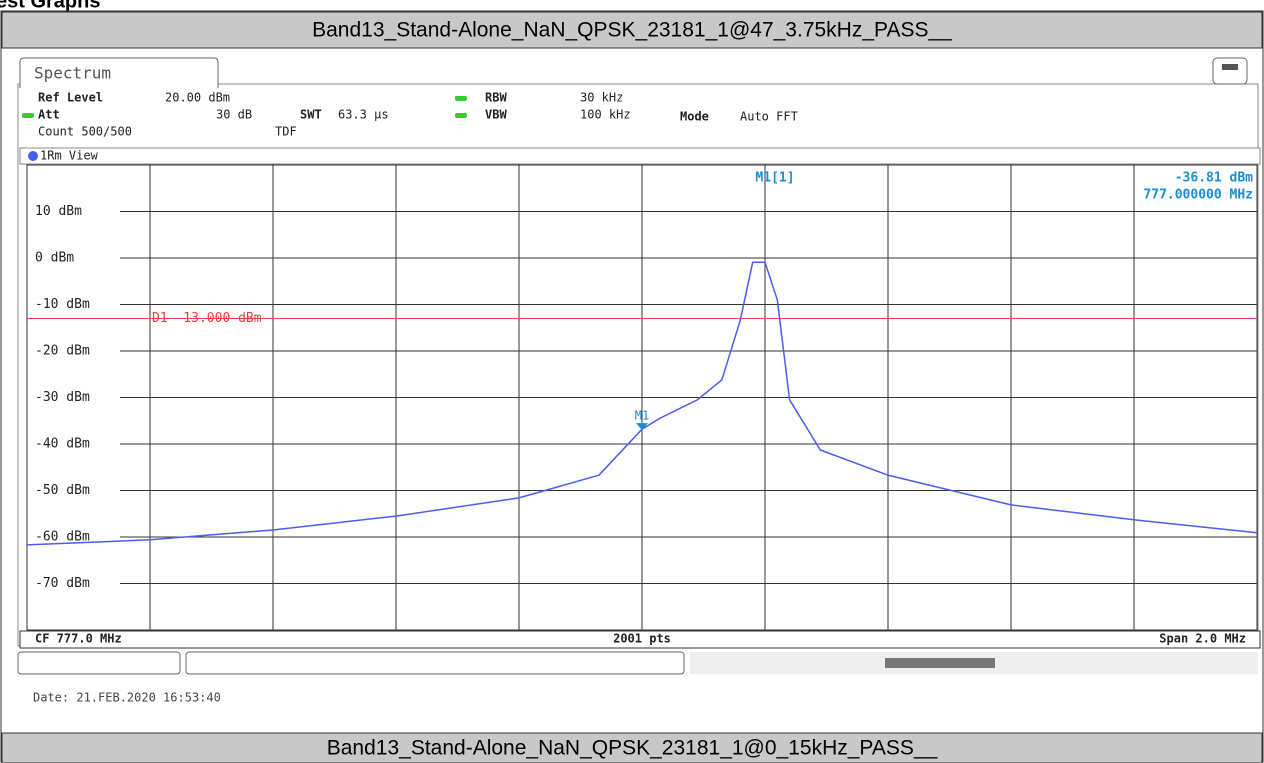 The height and width of the screenshot is (763, 1264). I want to click on y-tick-label: -50 dBm, so click(62, 490).